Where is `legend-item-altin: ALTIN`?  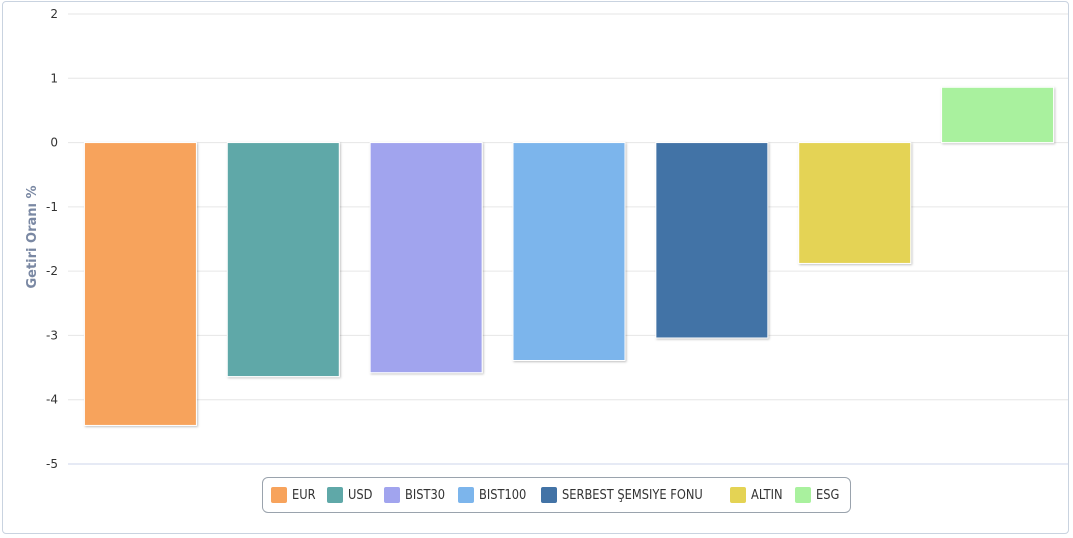
legend-item-altin: ALTIN is located at coordinates (758, 495).